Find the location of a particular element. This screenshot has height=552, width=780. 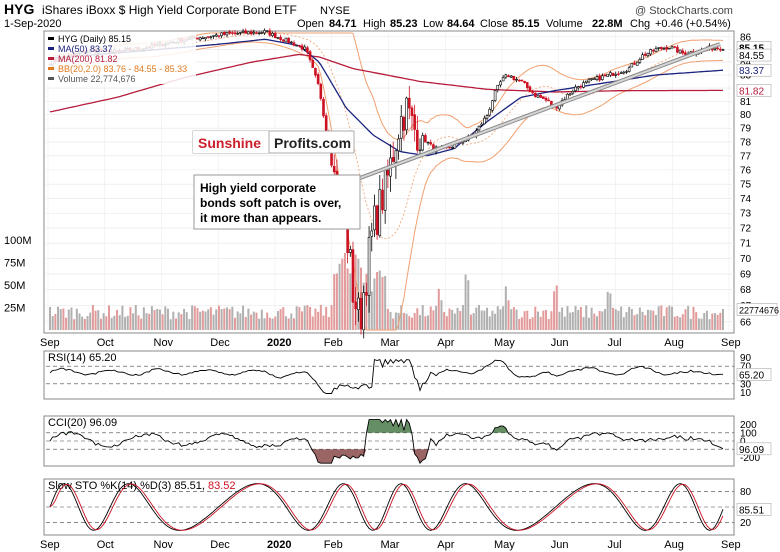

legend-entry: MA(200) 81.82 is located at coordinates (88, 59).